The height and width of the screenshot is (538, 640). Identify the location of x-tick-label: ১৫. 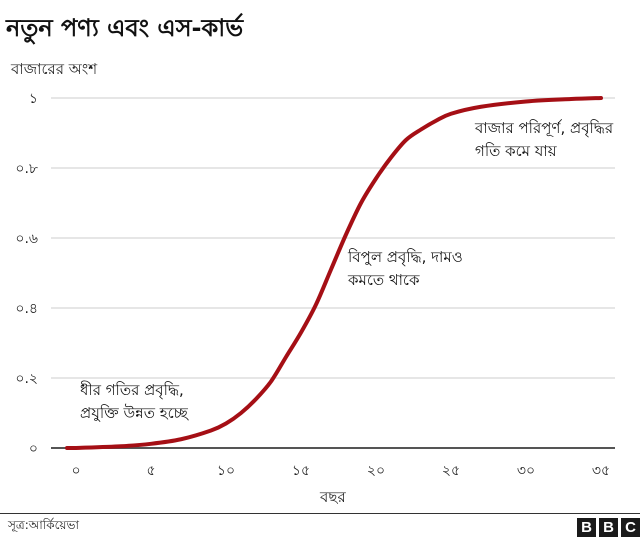
(301, 471).